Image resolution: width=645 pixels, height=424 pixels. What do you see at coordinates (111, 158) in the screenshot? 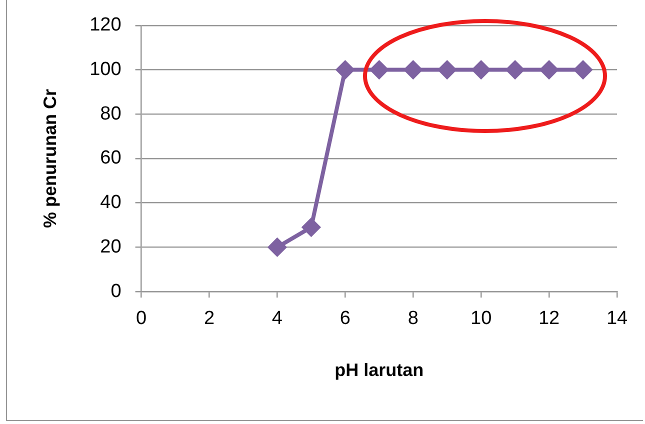
I see `y-tick-label: 60` at bounding box center [111, 158].